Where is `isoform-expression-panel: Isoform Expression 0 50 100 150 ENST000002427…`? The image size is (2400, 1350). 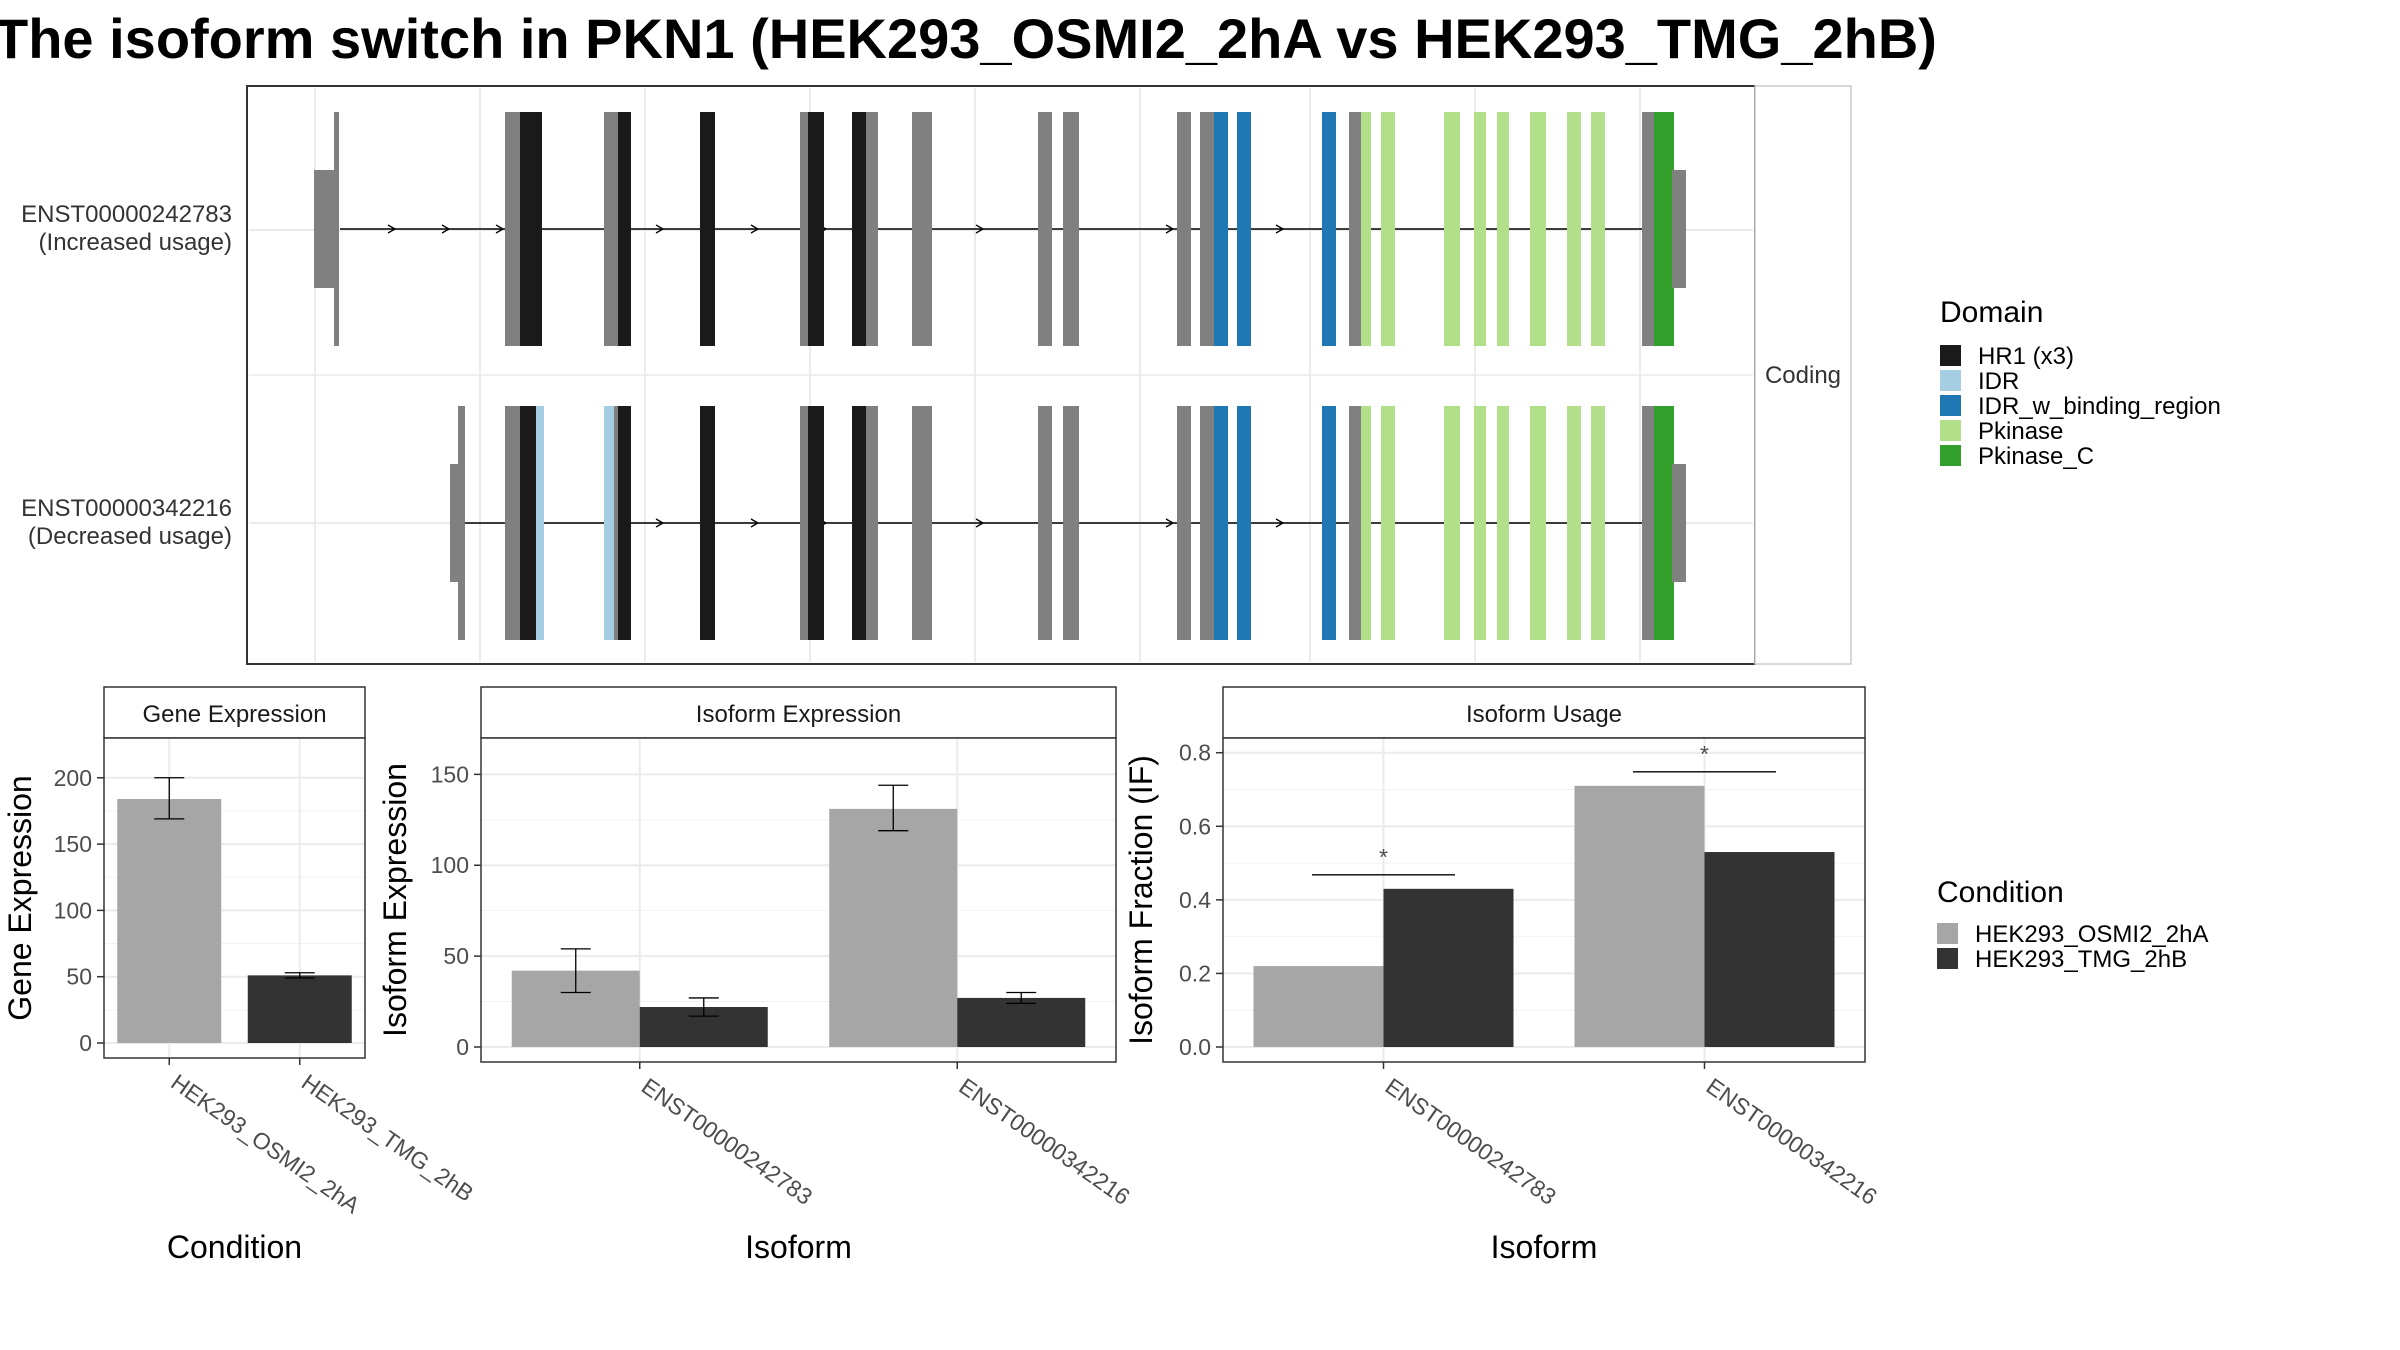 isoform-expression-panel: Isoform Expression 0 50 100 150 ENST000002427… is located at coordinates (756, 975).